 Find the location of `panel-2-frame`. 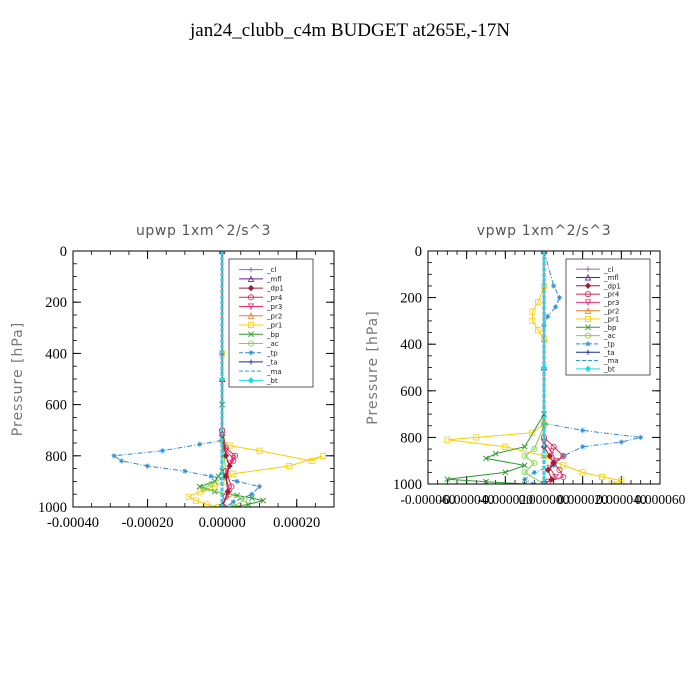

panel-2-frame is located at coordinates (544, 367).